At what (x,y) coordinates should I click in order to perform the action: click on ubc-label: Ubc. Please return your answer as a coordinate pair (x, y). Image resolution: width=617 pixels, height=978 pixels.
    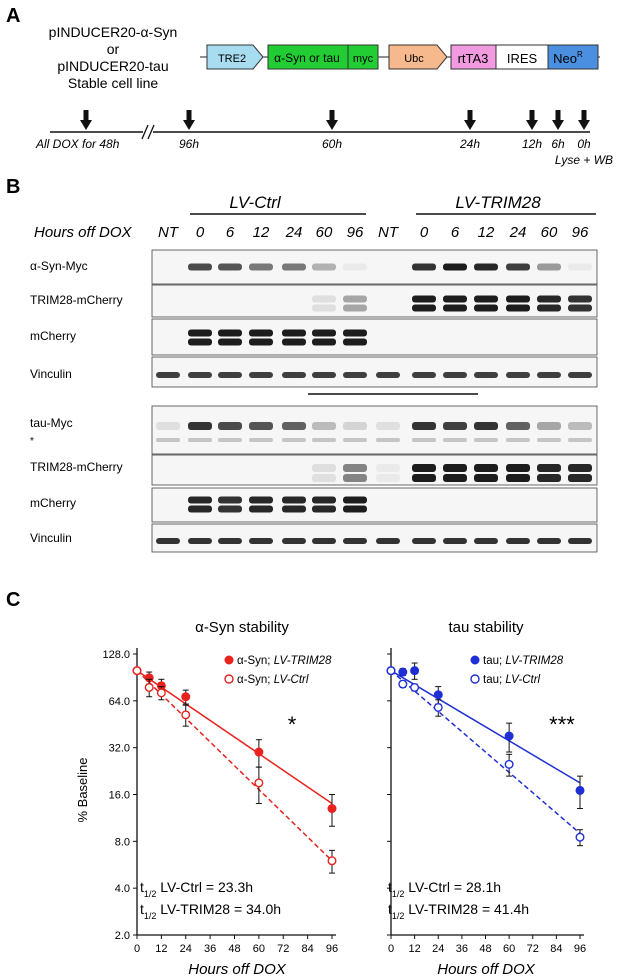
    Looking at the image, I should click on (414, 59).